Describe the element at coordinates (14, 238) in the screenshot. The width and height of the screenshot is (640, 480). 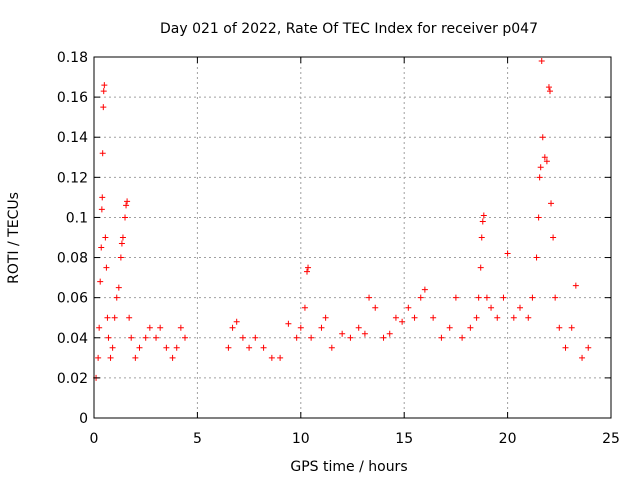
I see `y-axis-label: ROTI / TECUs` at that location.